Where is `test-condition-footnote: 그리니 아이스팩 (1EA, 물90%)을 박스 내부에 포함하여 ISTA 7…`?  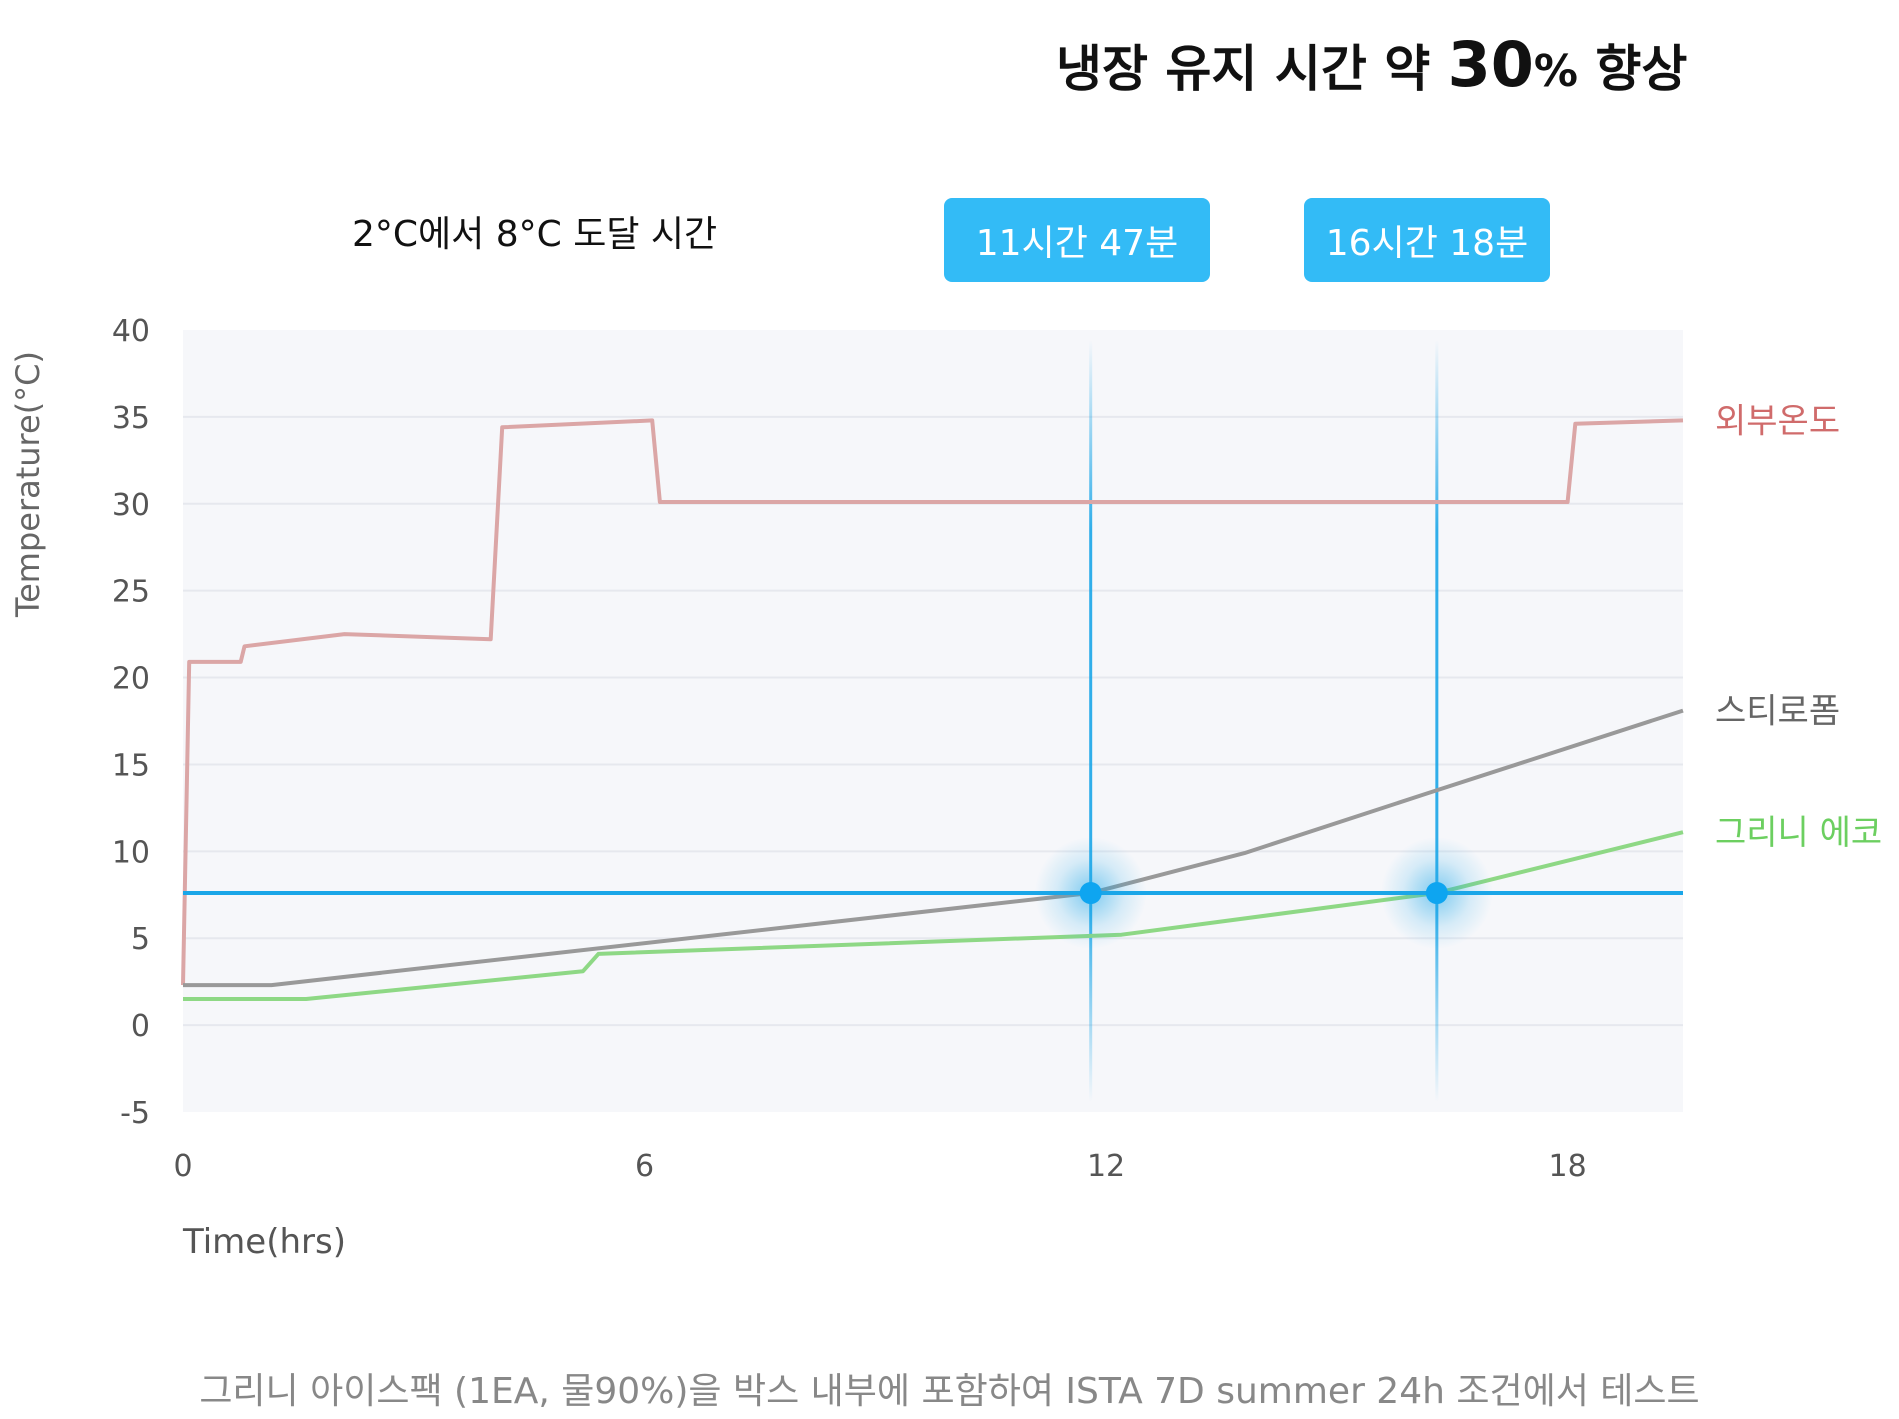 test-condition-footnote: 그리니 아이스팩 (1EA, 물90%)을 박스 내부에 포함하여 ISTA 7… is located at coordinates (949, 1391).